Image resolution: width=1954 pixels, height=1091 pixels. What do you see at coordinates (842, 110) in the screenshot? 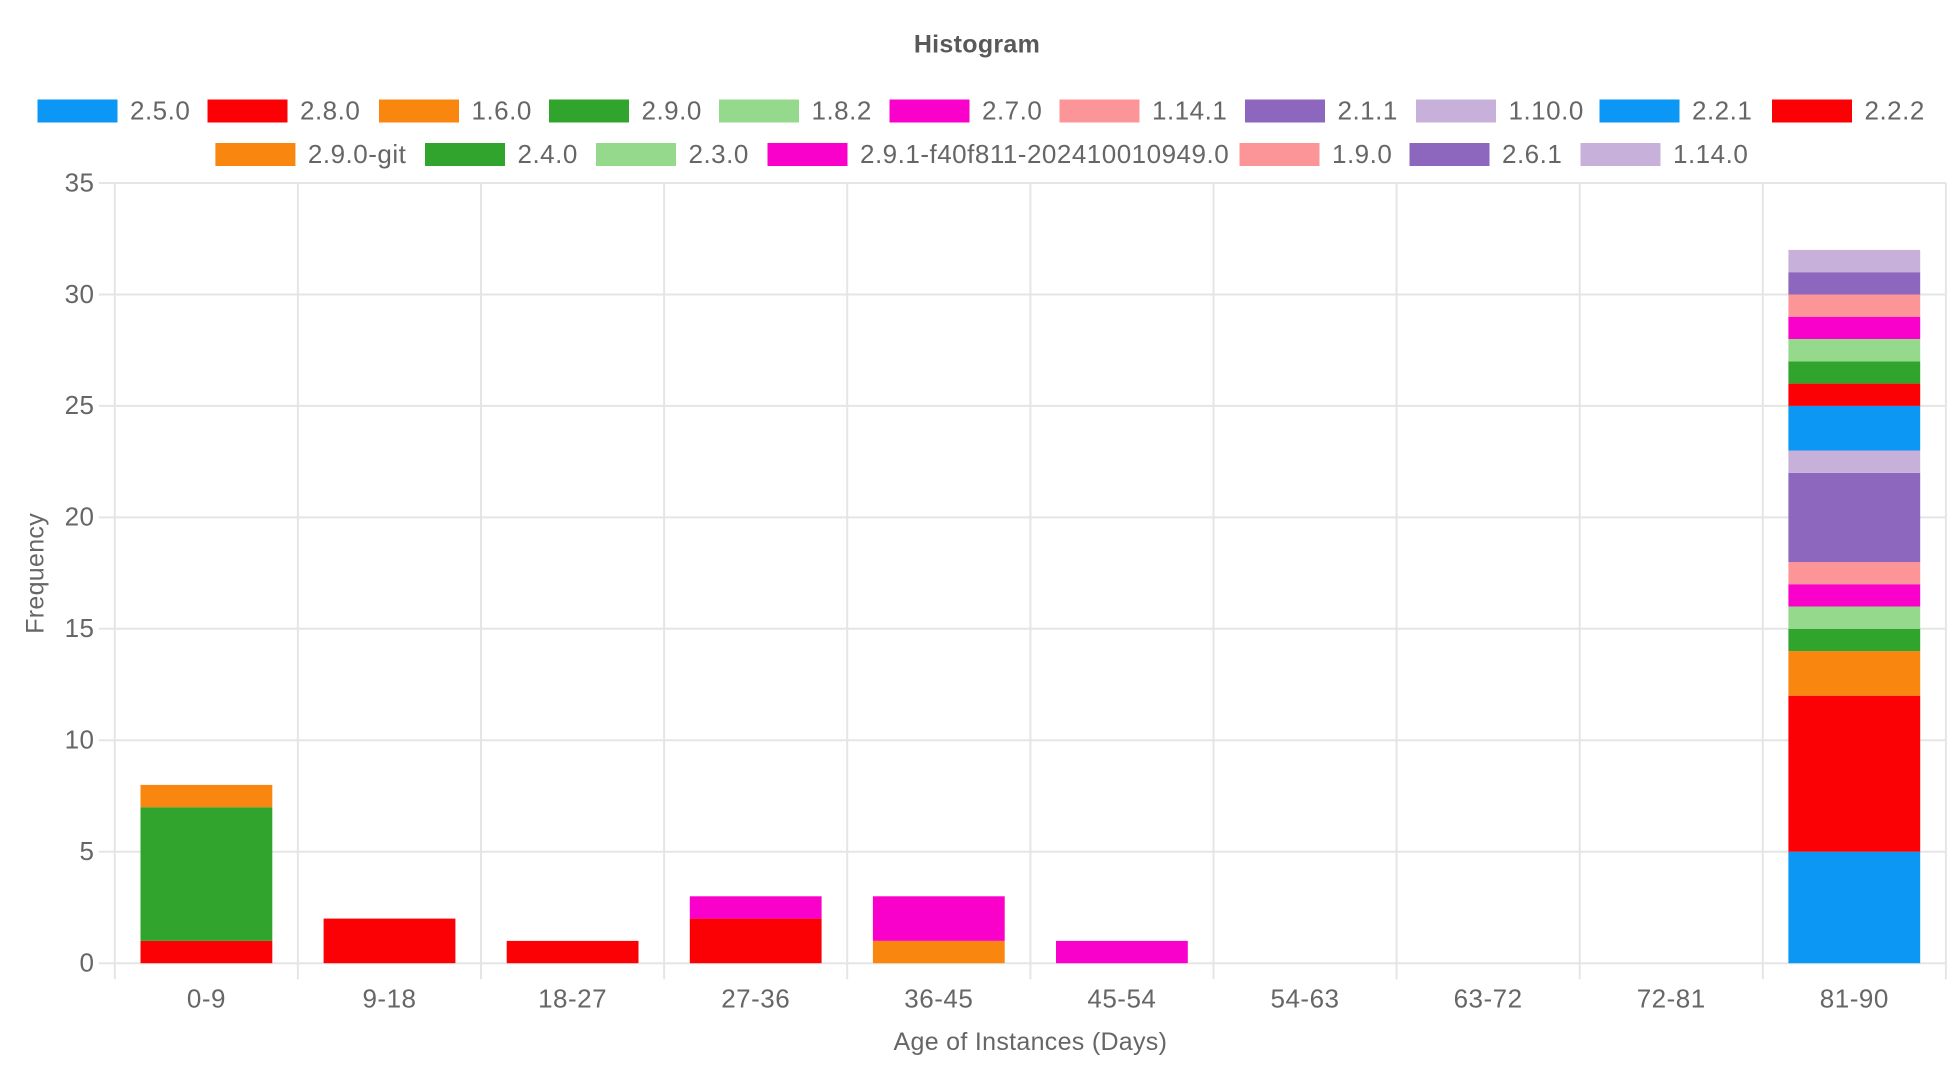
I see `svg-text: 1.8.2` at bounding box center [842, 110].